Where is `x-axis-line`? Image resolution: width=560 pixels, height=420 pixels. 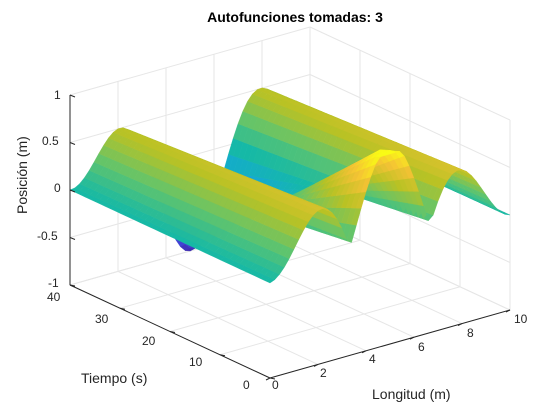
x-axis-line is located at coordinates (390, 344).